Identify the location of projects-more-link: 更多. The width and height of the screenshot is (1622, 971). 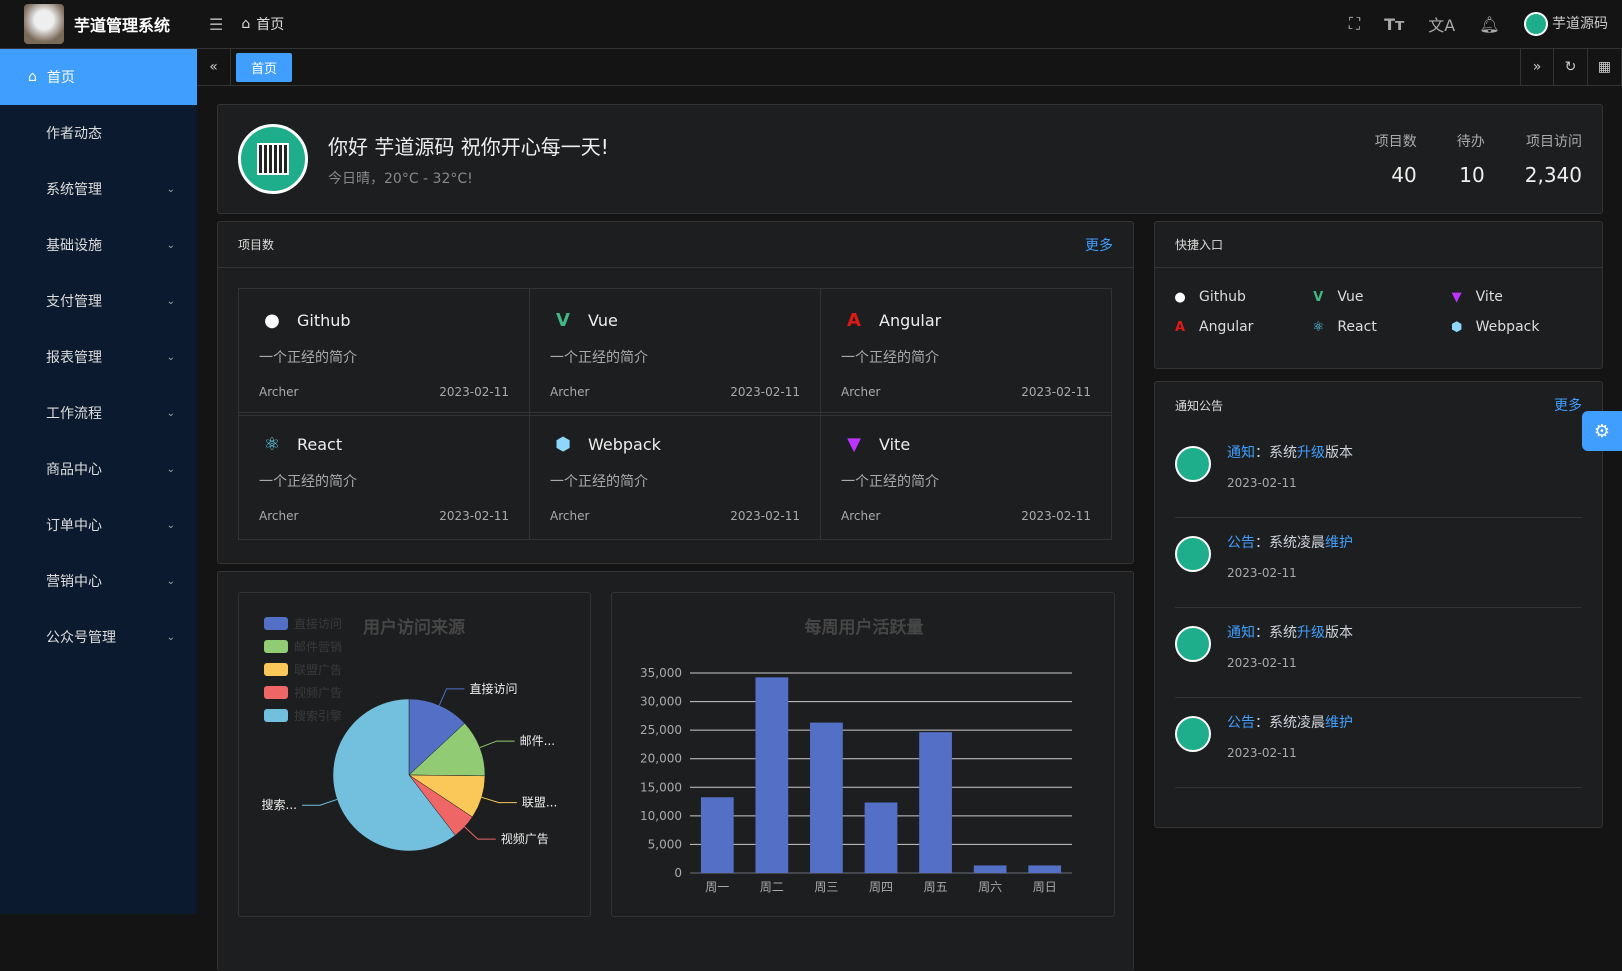
(1099, 245).